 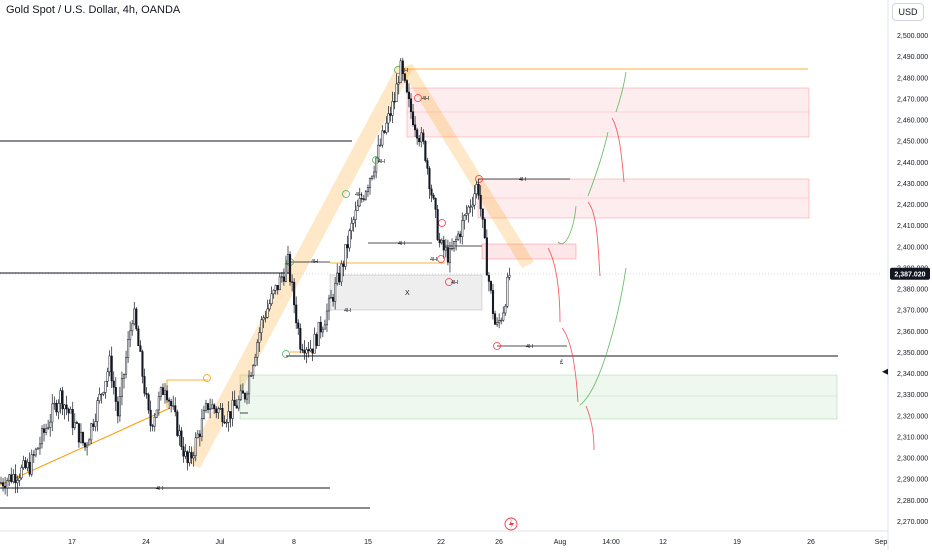 I want to click on currency-button: USD, so click(x=908, y=12).